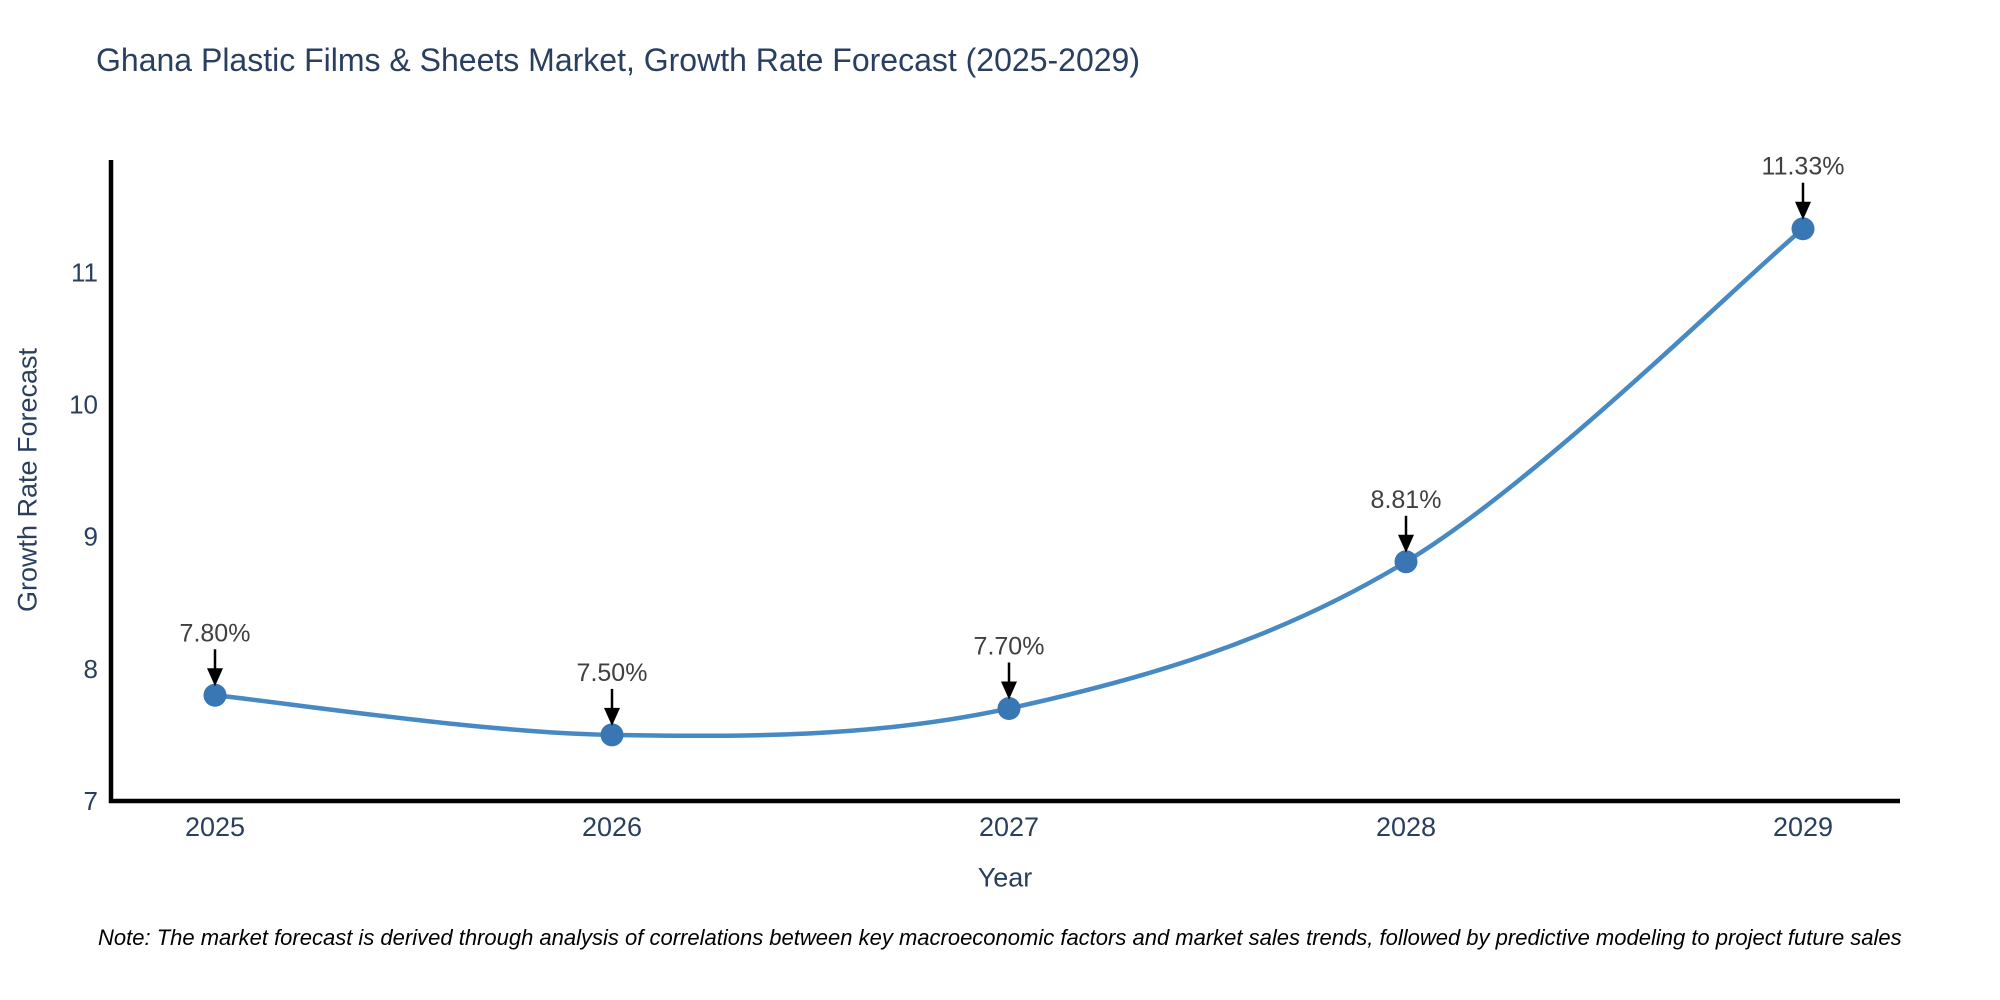 The width and height of the screenshot is (2000, 1000). What do you see at coordinates (1803, 827) in the screenshot?
I see `x-tick-label: 2029` at bounding box center [1803, 827].